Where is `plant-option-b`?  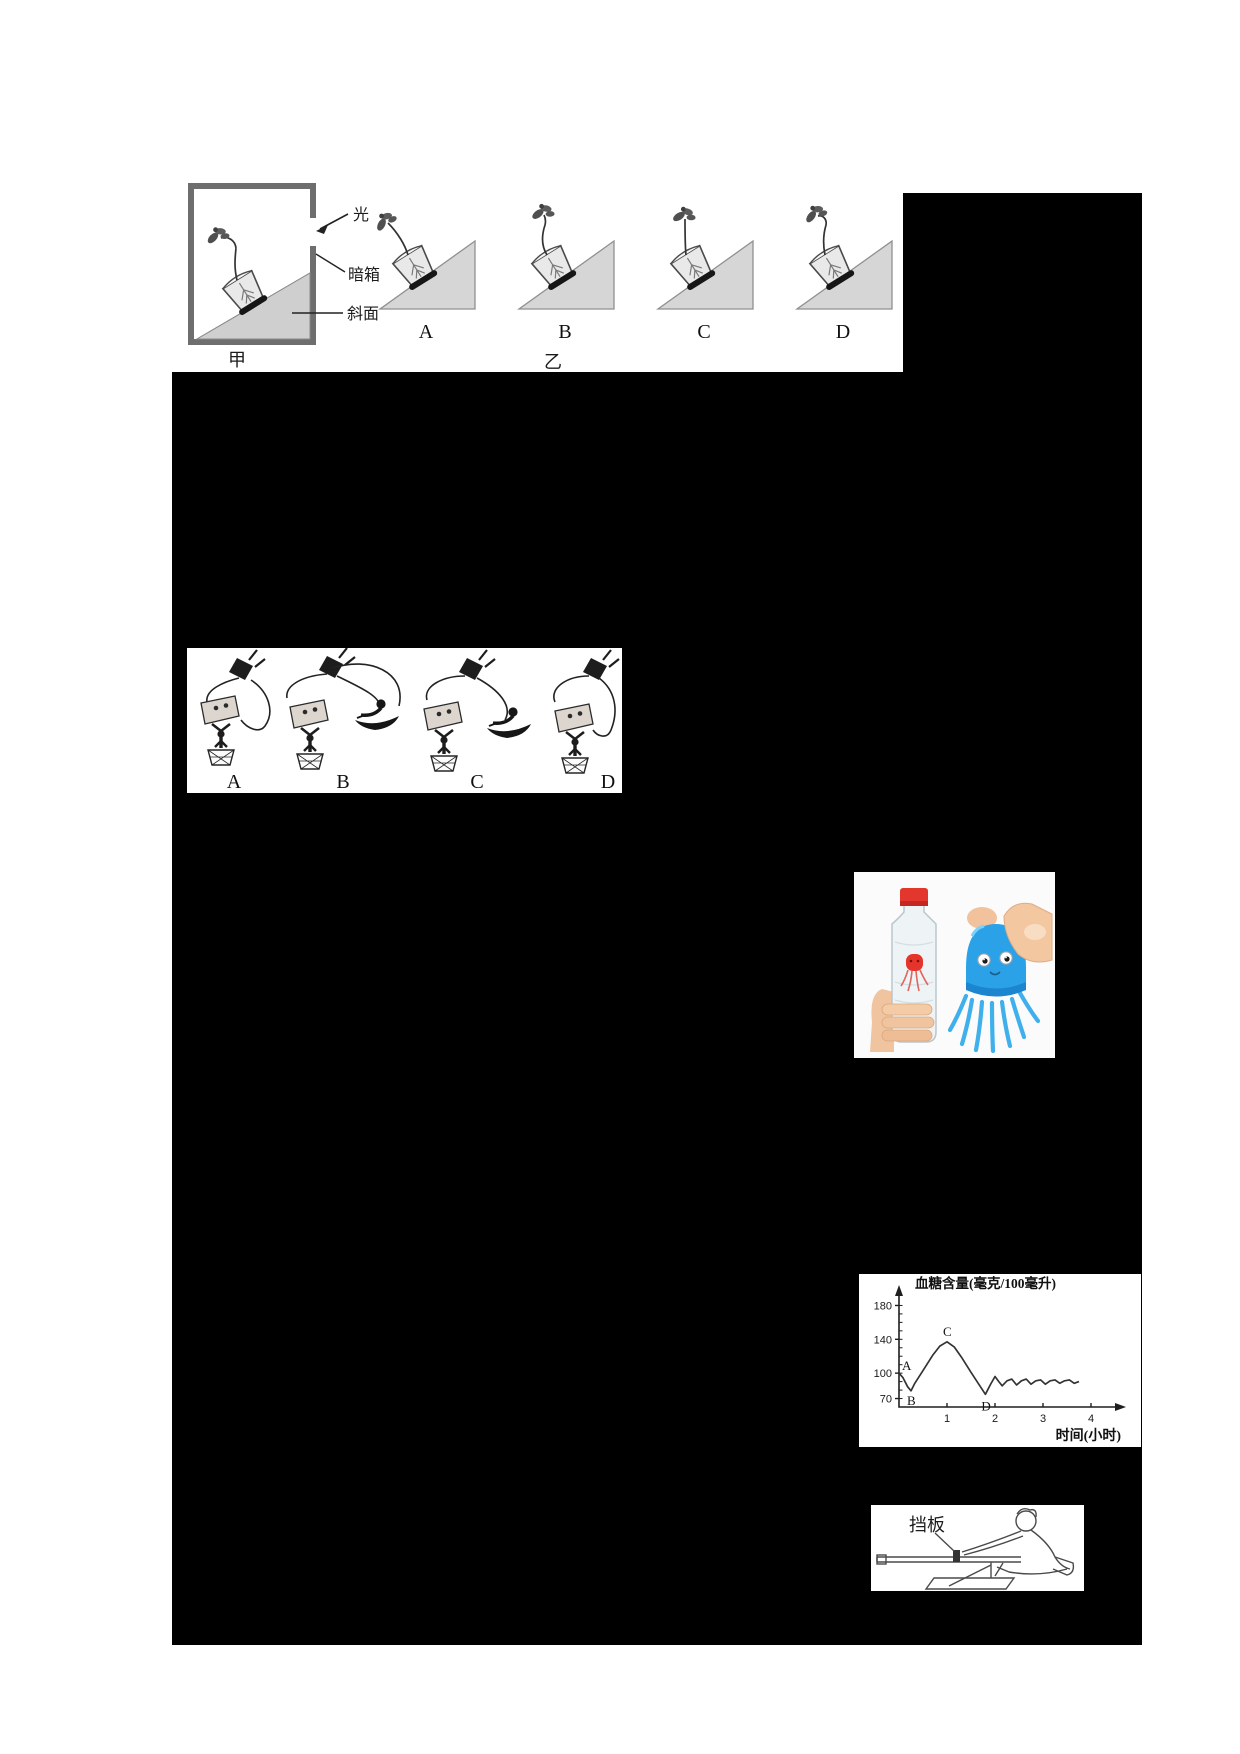
plant-option-b is located at coordinates (566, 255).